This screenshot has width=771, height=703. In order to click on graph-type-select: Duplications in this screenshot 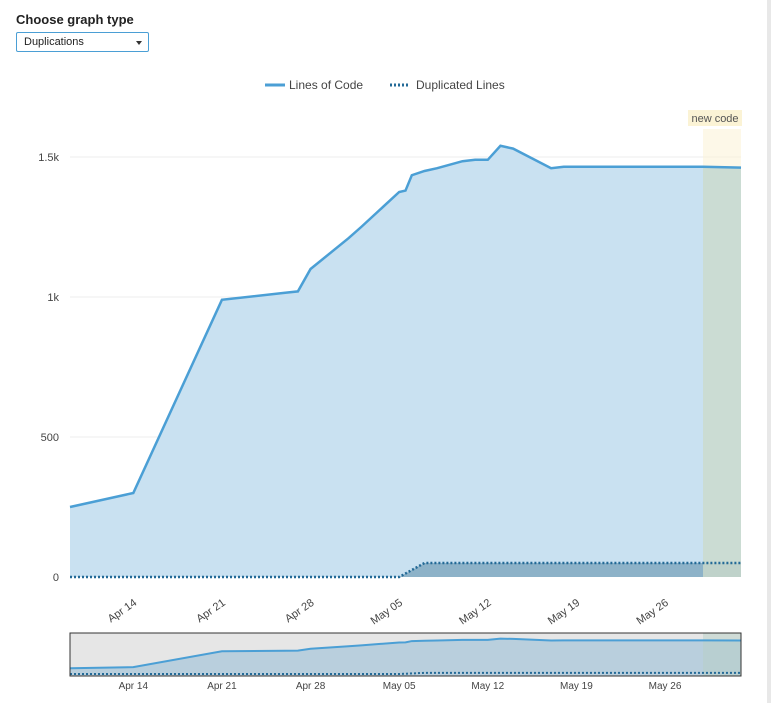, I will do `click(82, 42)`.